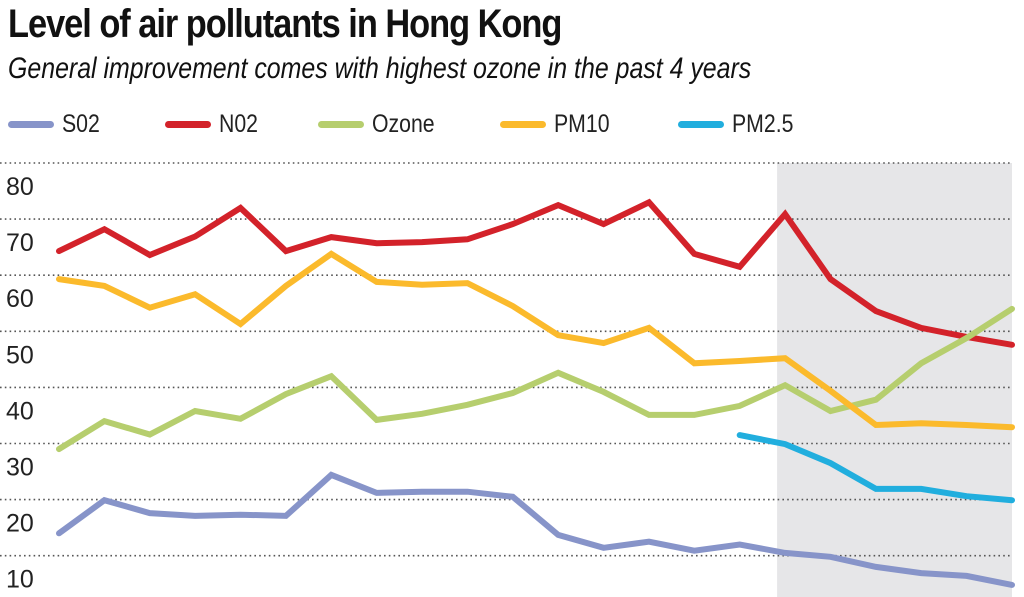 The image size is (1024, 597). What do you see at coordinates (523, 124) in the screenshot?
I see `legend-swatch-pm10` at bounding box center [523, 124].